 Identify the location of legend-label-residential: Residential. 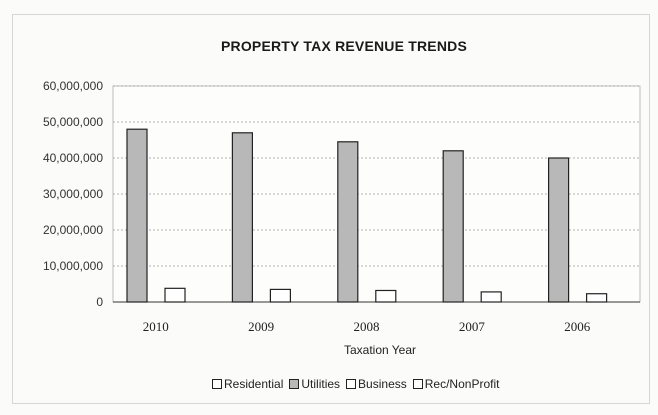
(254, 384).